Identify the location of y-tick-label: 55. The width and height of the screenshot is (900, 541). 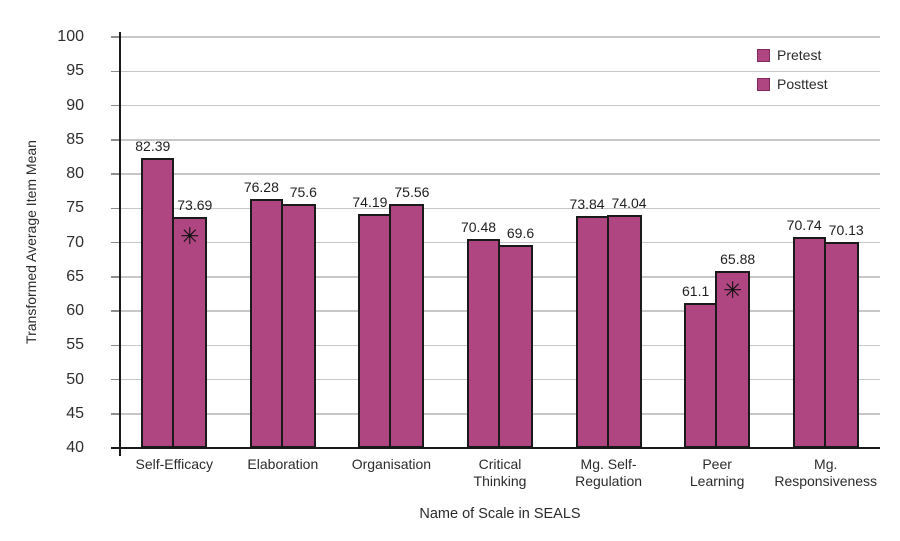
(75, 345).